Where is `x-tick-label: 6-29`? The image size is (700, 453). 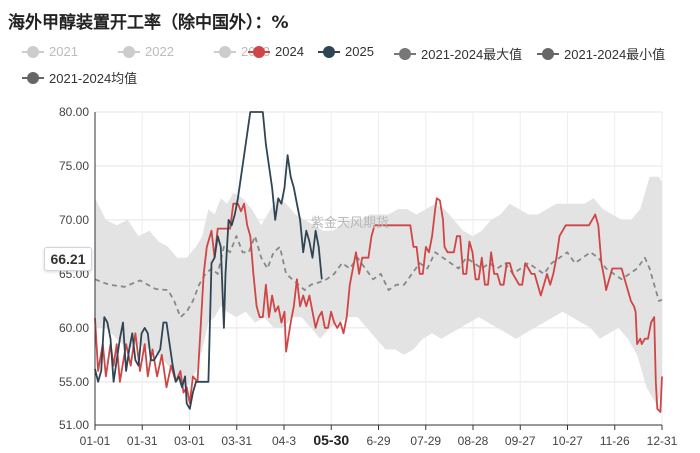 x-tick-label: 6-29 is located at coordinates (378, 441).